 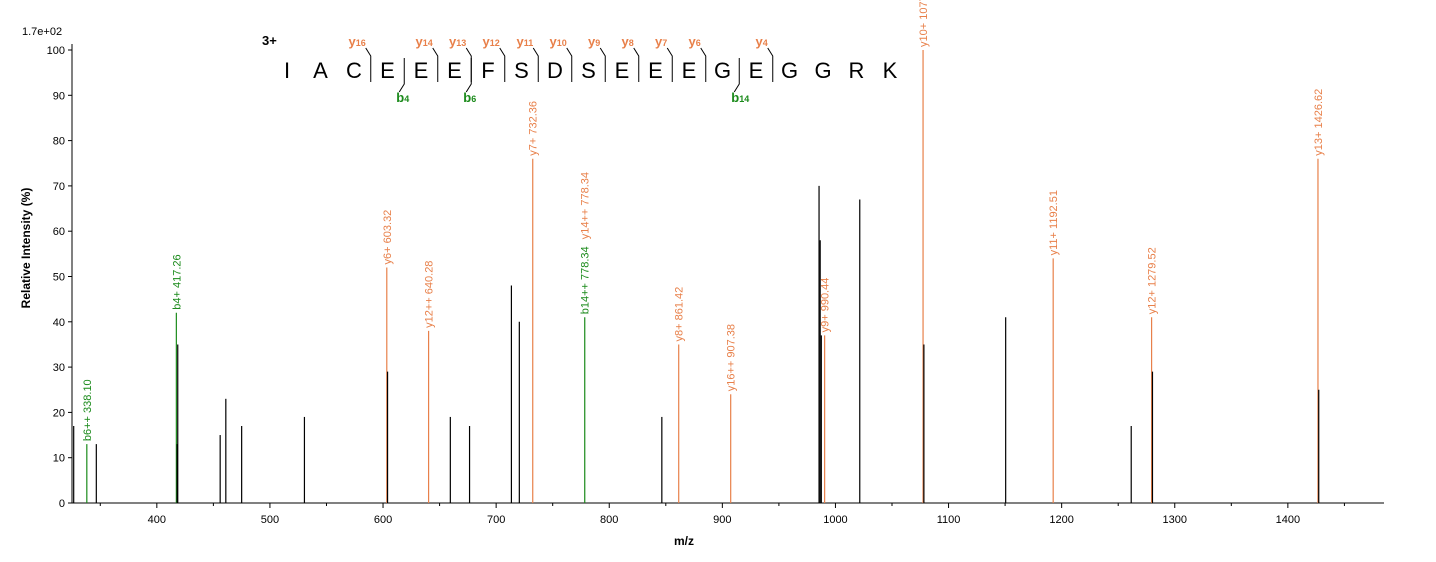 What do you see at coordinates (732, 357) in the screenshot?
I see `peak-label-y: y16++ 907.38` at bounding box center [732, 357].